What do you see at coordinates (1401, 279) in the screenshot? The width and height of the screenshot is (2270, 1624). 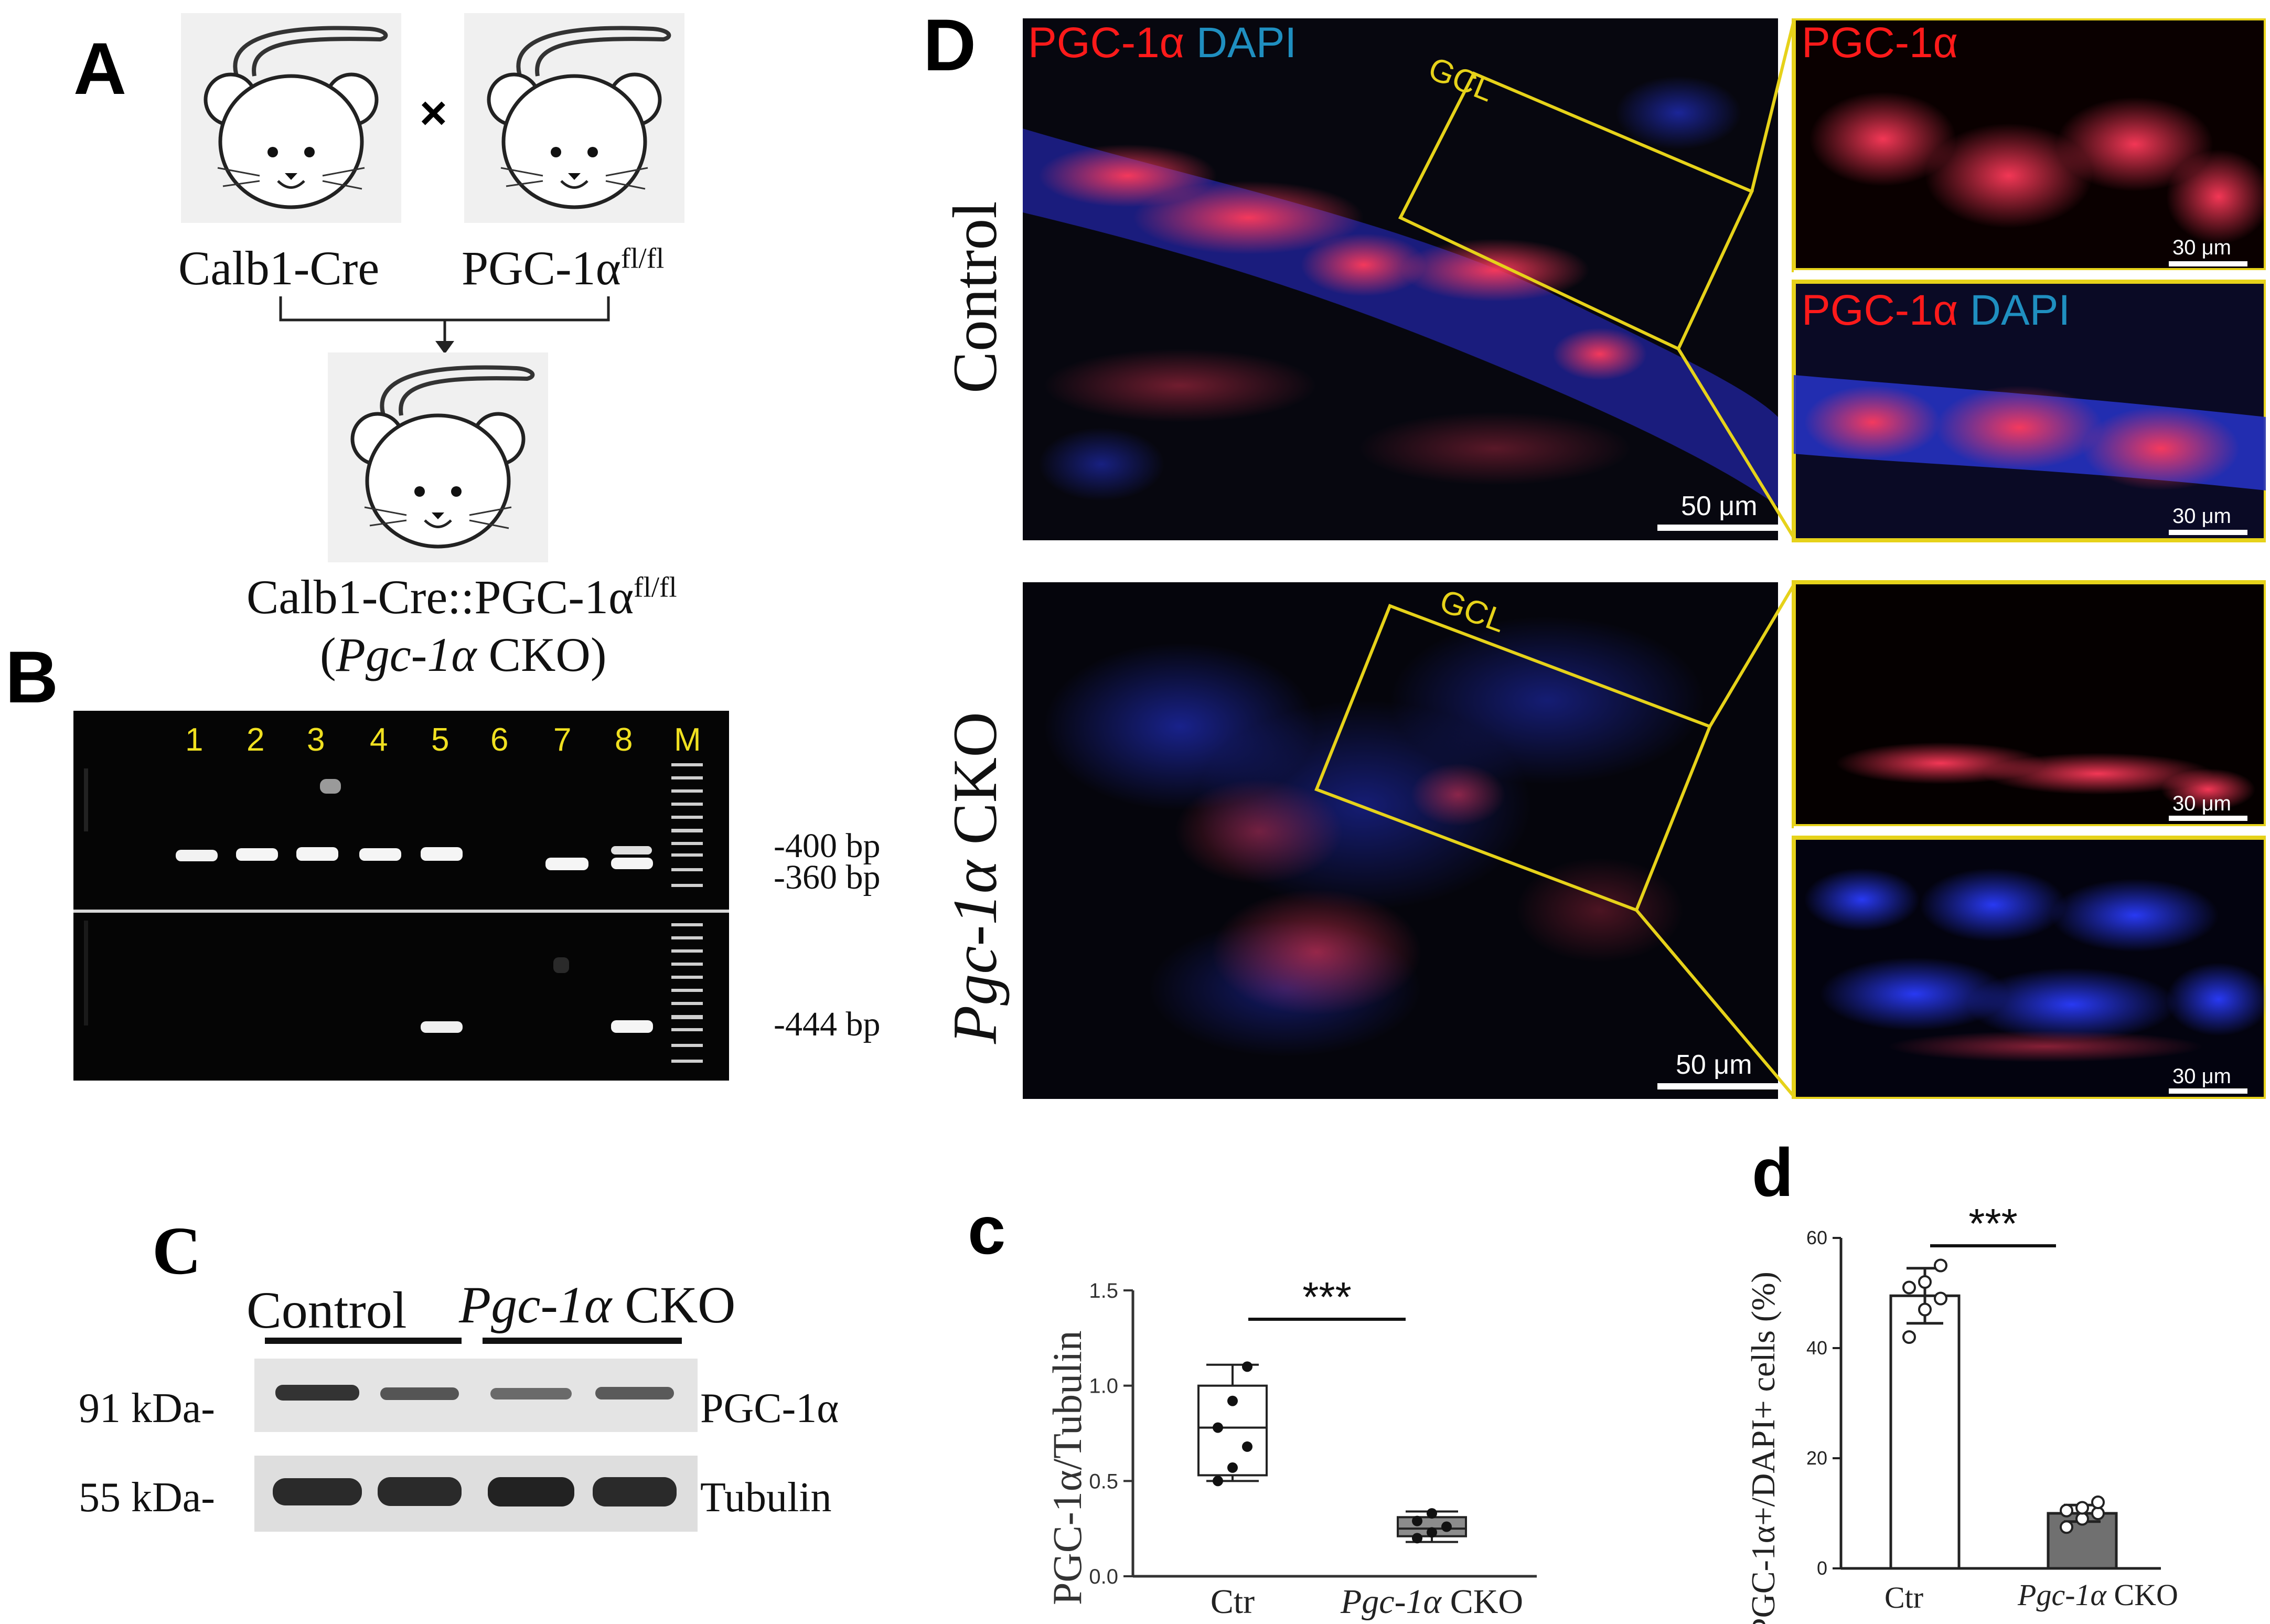 I see `control-main-image` at bounding box center [1401, 279].